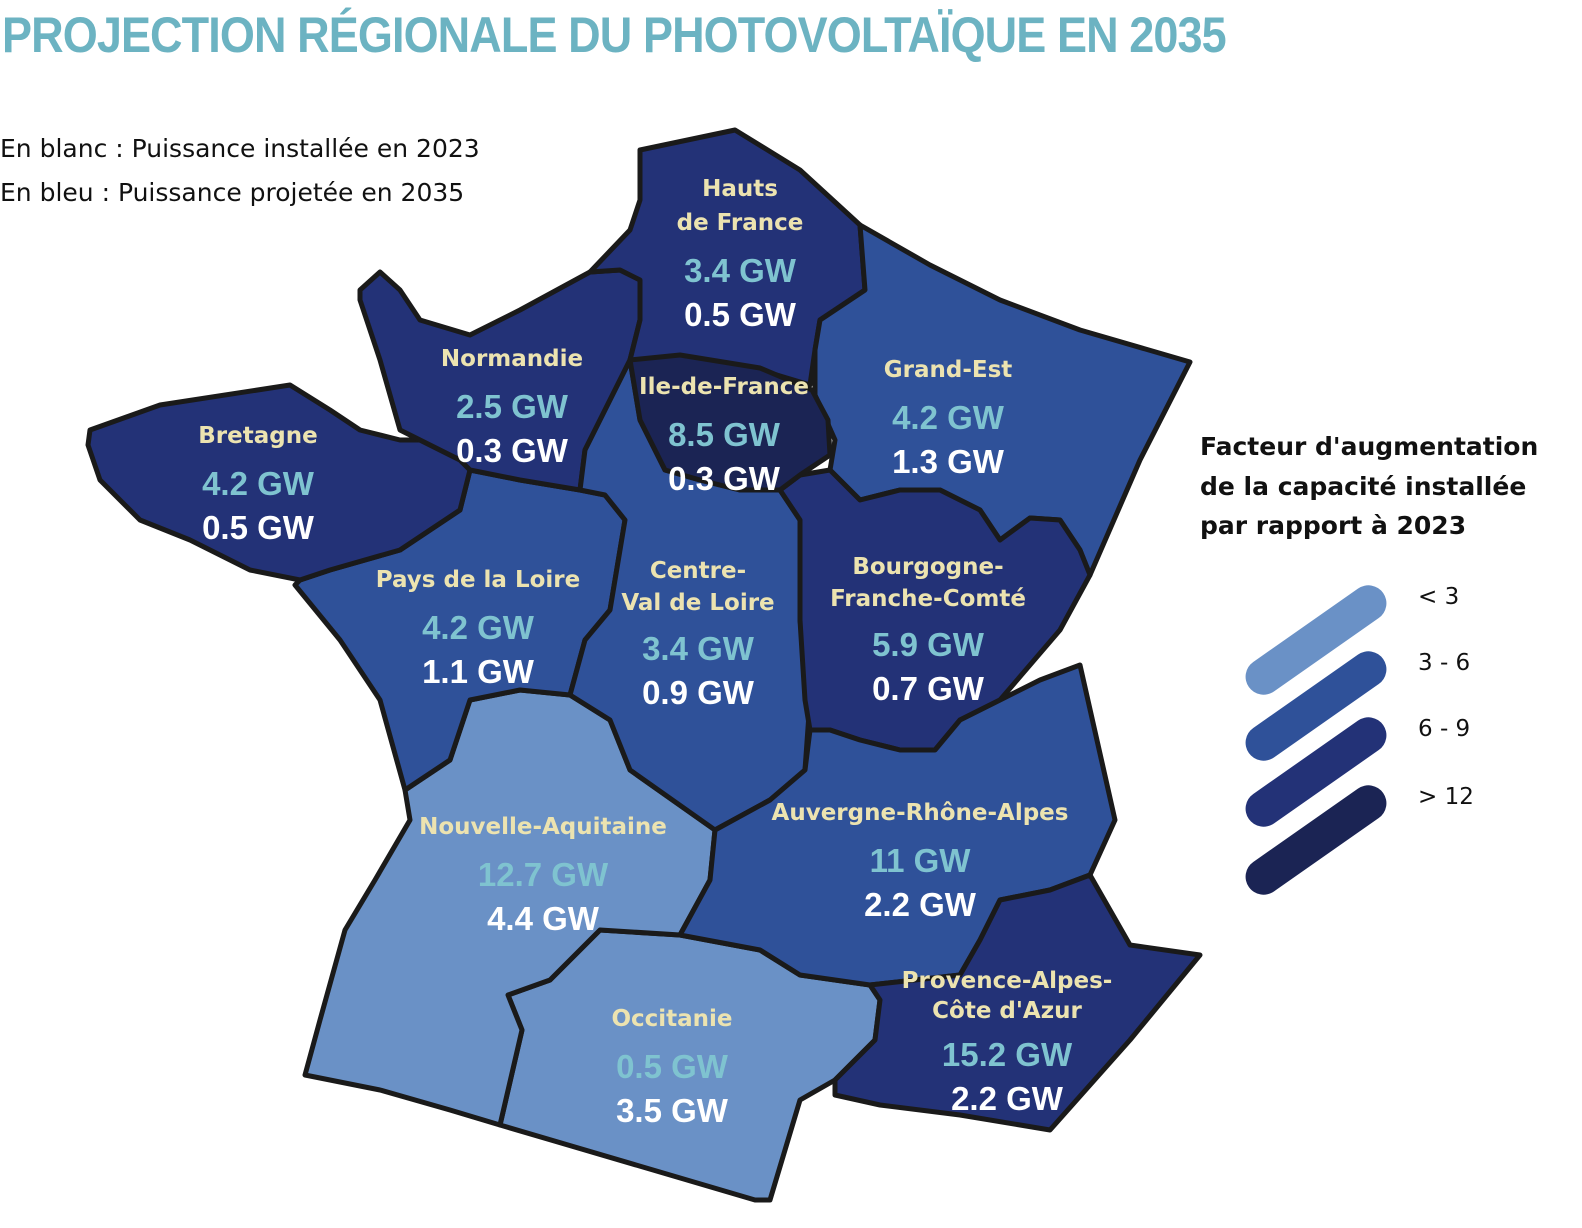 This screenshot has width=1582, height=1228. I want to click on installed-value-centre-val-de-loire: 0.9 GW, so click(698, 692).